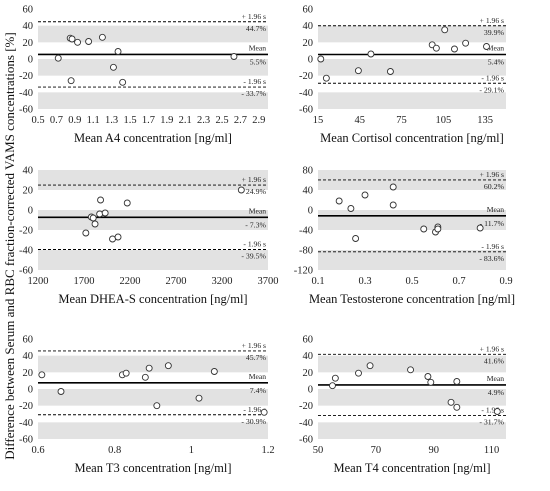  I want to click on x-tick-label: 0.5, so click(411, 281).